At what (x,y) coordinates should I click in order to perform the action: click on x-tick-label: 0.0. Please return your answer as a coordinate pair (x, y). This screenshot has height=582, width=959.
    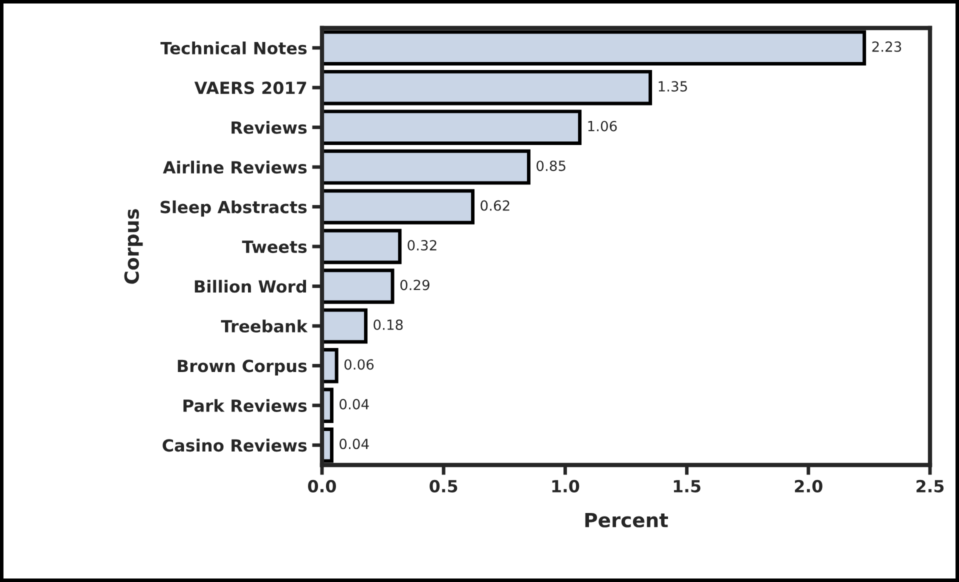
    Looking at the image, I should click on (322, 486).